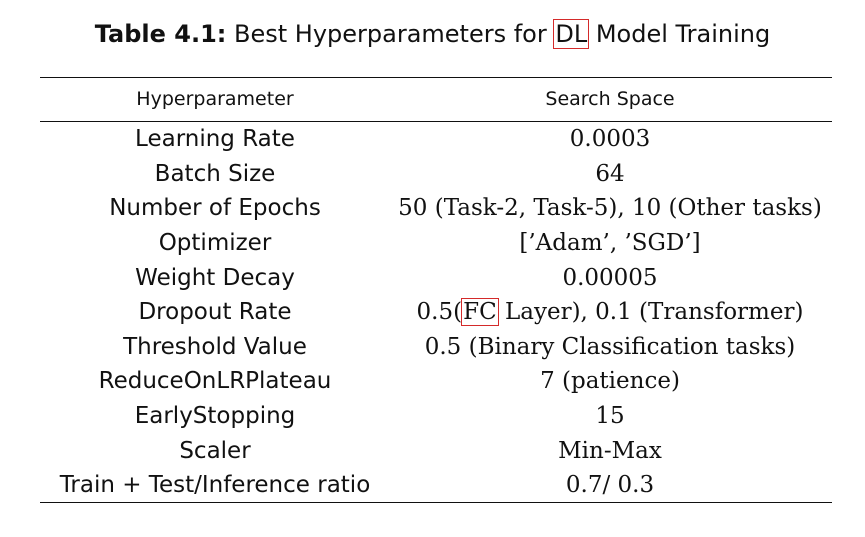  What do you see at coordinates (436, 121) in the screenshot?
I see `table-header-rule` at bounding box center [436, 121].